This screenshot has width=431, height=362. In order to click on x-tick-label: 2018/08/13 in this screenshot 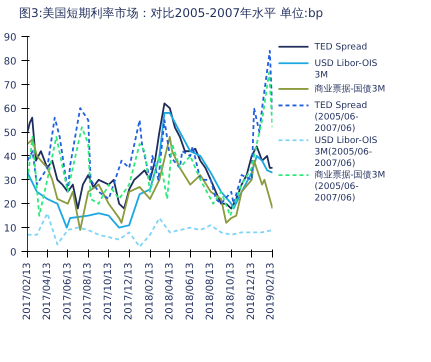, I will do `click(210, 291)`.